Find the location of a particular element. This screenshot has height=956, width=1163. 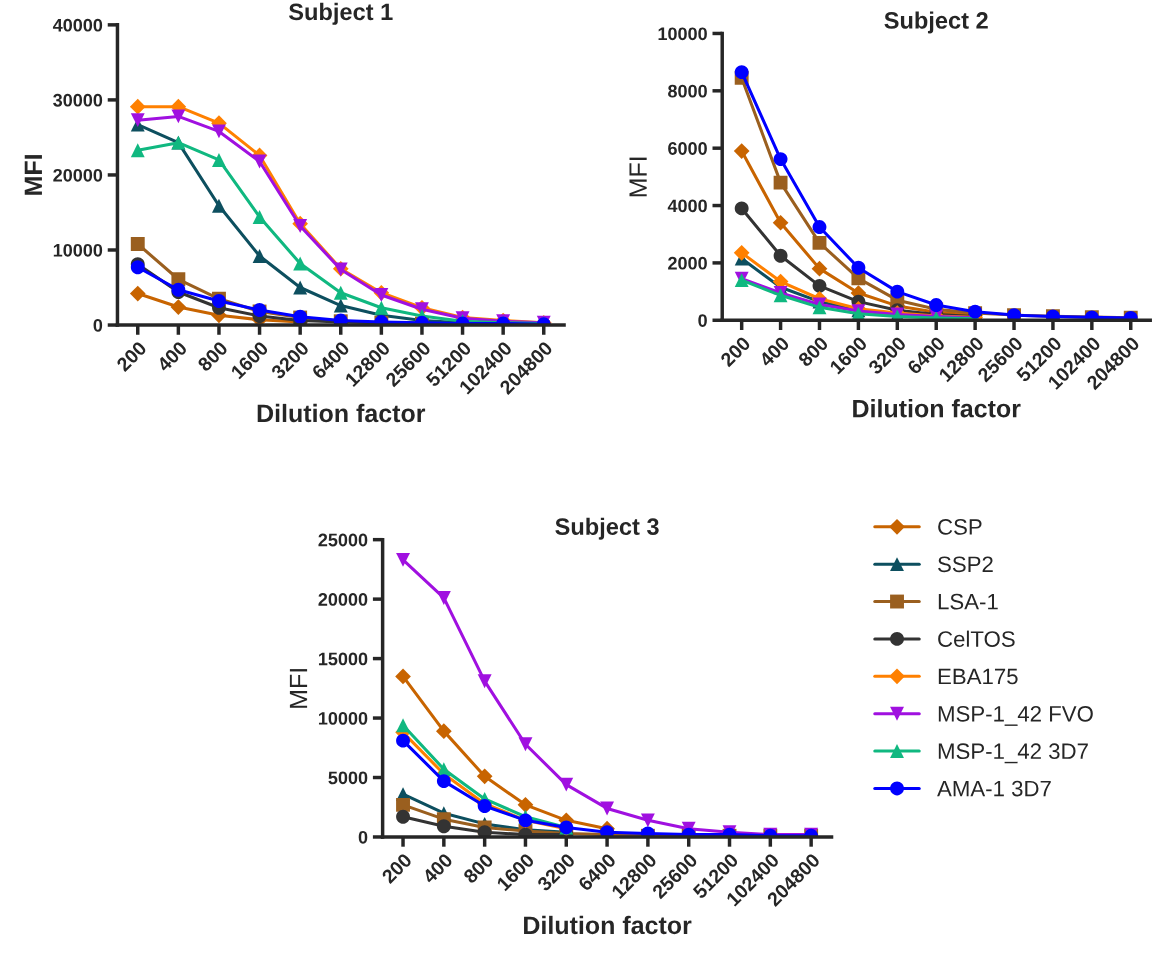

chart-title: Subject 2 is located at coordinates (936, 22).